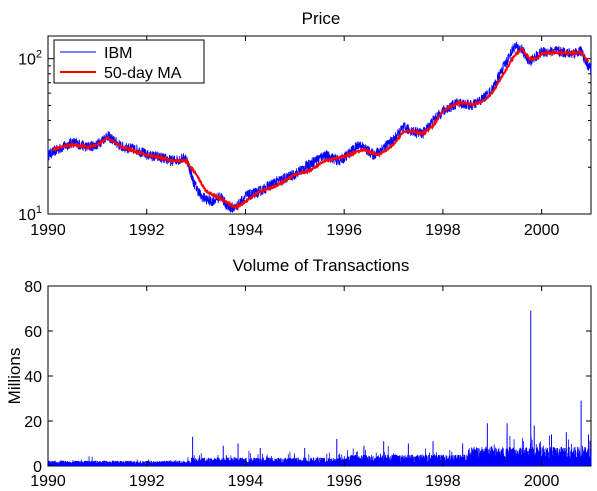  What do you see at coordinates (48, 481) in the screenshot?
I see `volume-xtick-label-1990: 1990` at bounding box center [48, 481].